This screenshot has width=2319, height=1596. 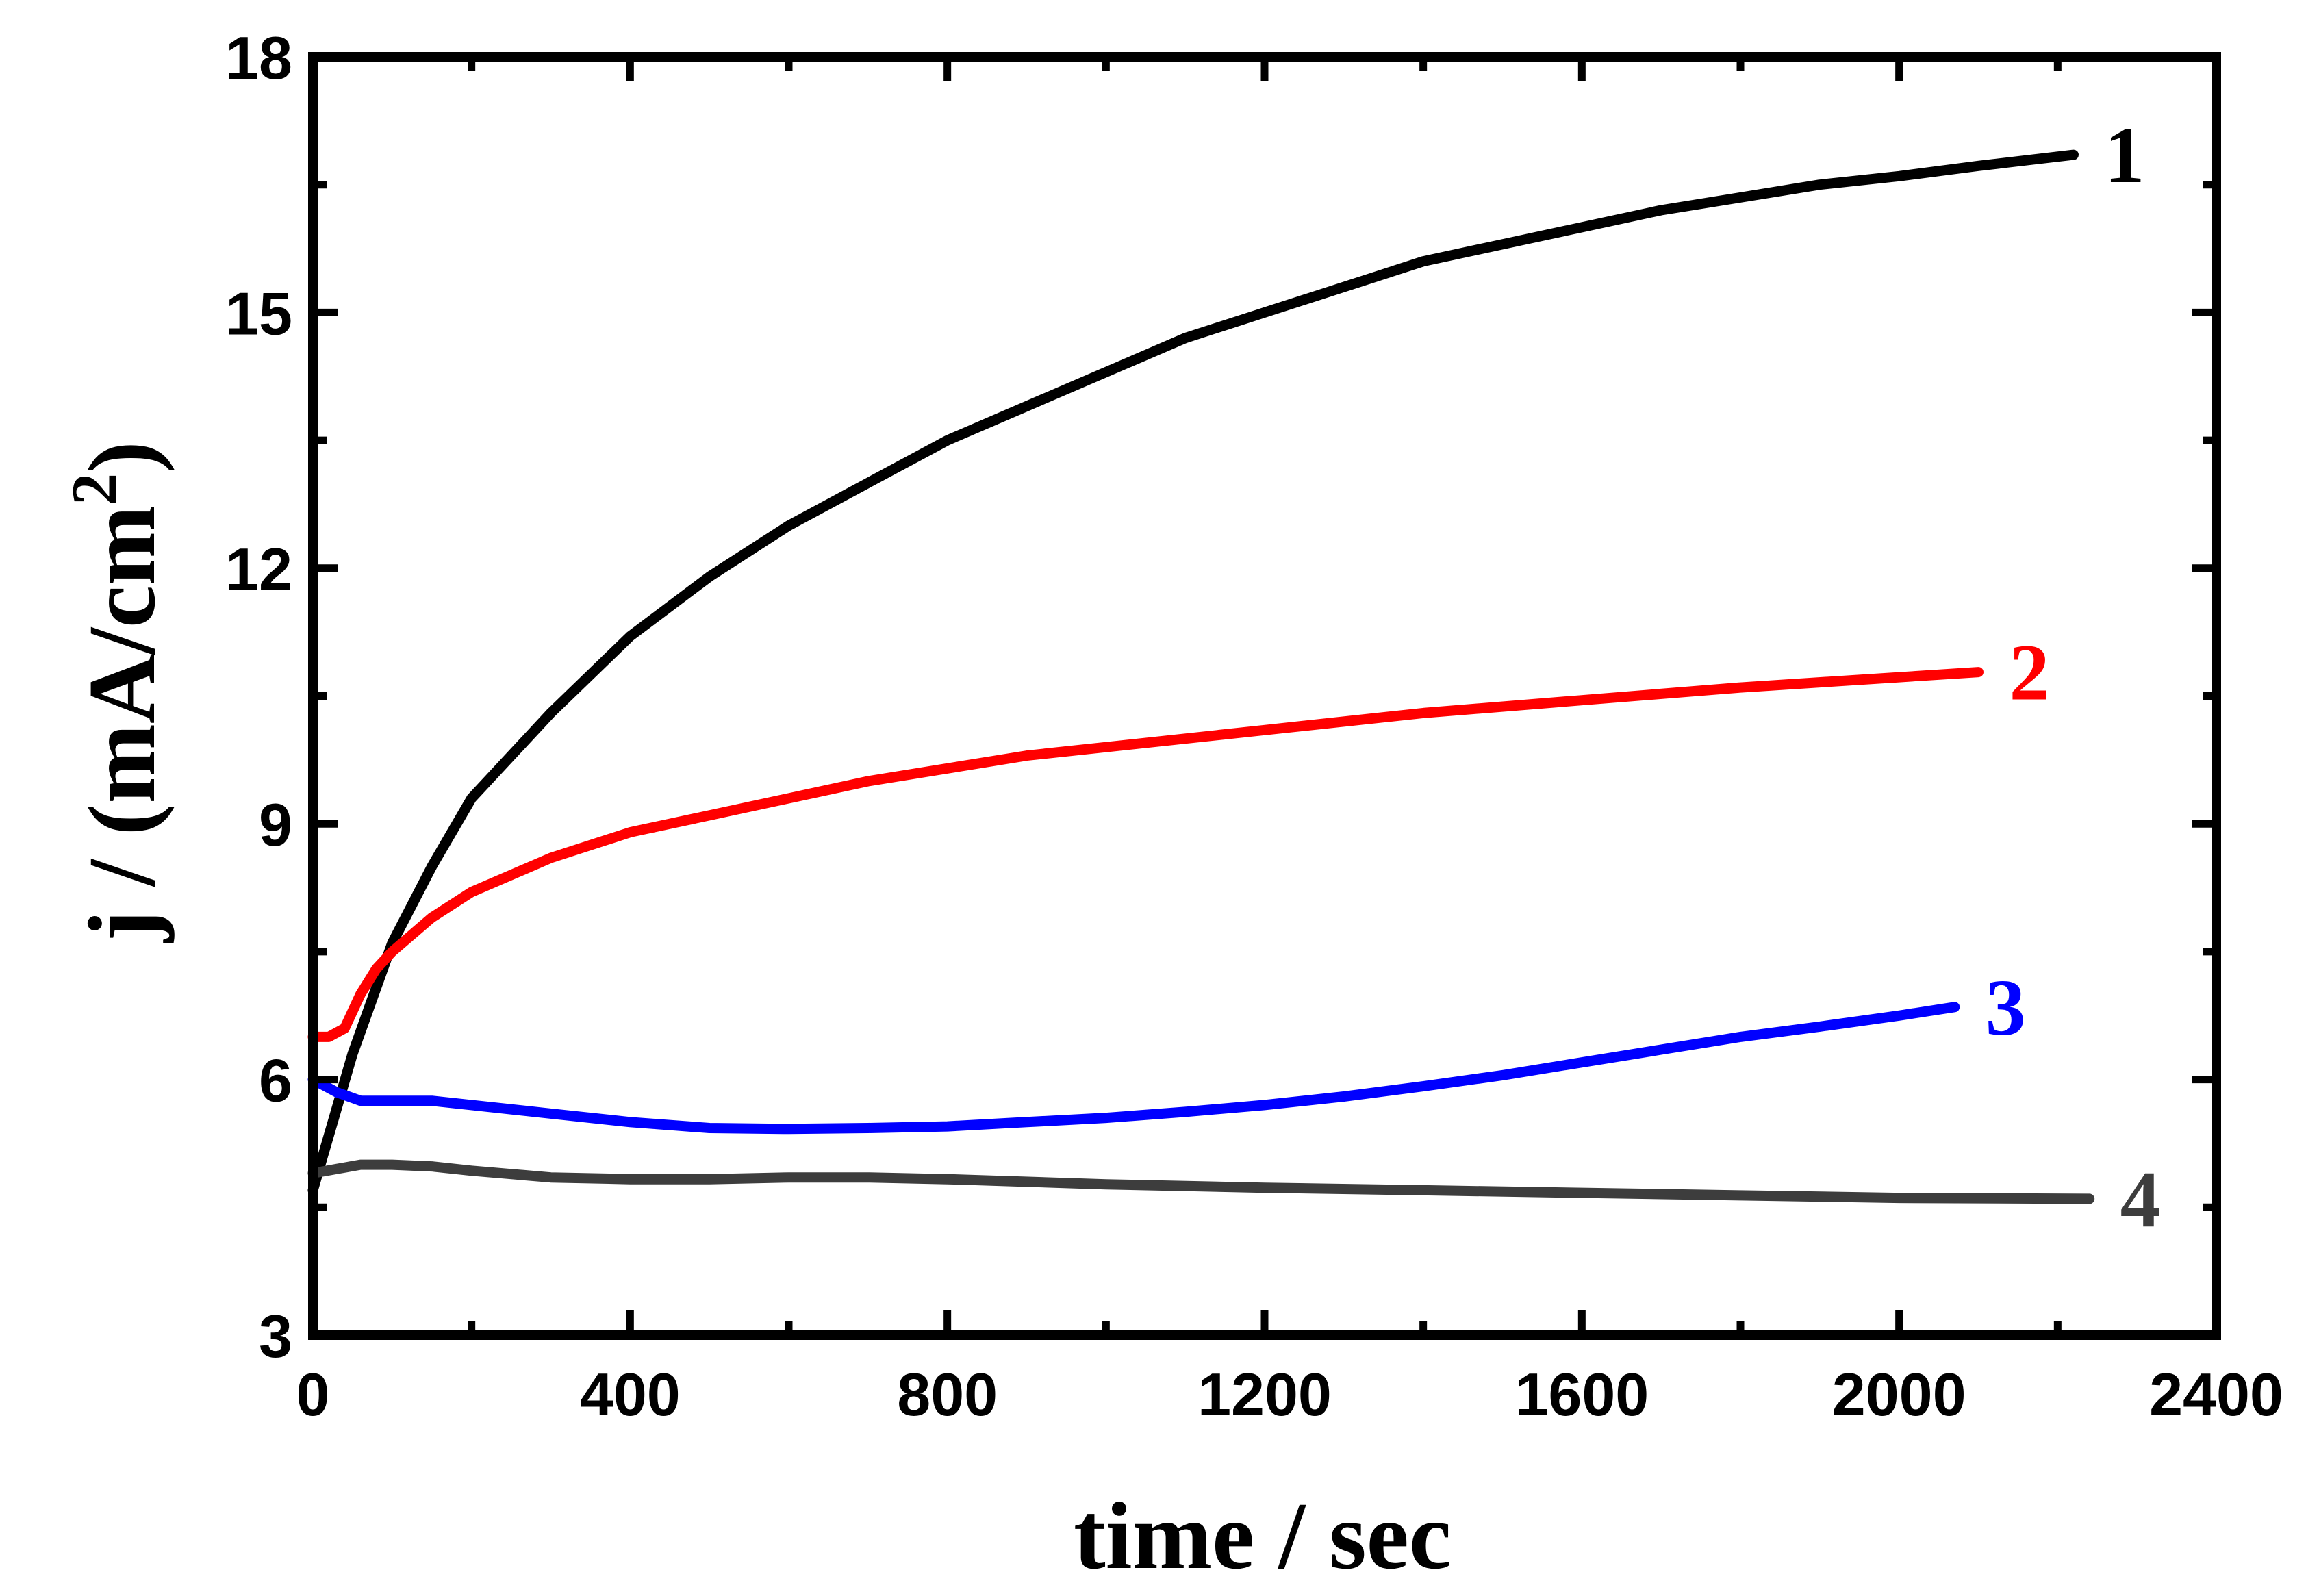 What do you see at coordinates (2216, 1394) in the screenshot?
I see `x-tick-label: 2400` at bounding box center [2216, 1394].